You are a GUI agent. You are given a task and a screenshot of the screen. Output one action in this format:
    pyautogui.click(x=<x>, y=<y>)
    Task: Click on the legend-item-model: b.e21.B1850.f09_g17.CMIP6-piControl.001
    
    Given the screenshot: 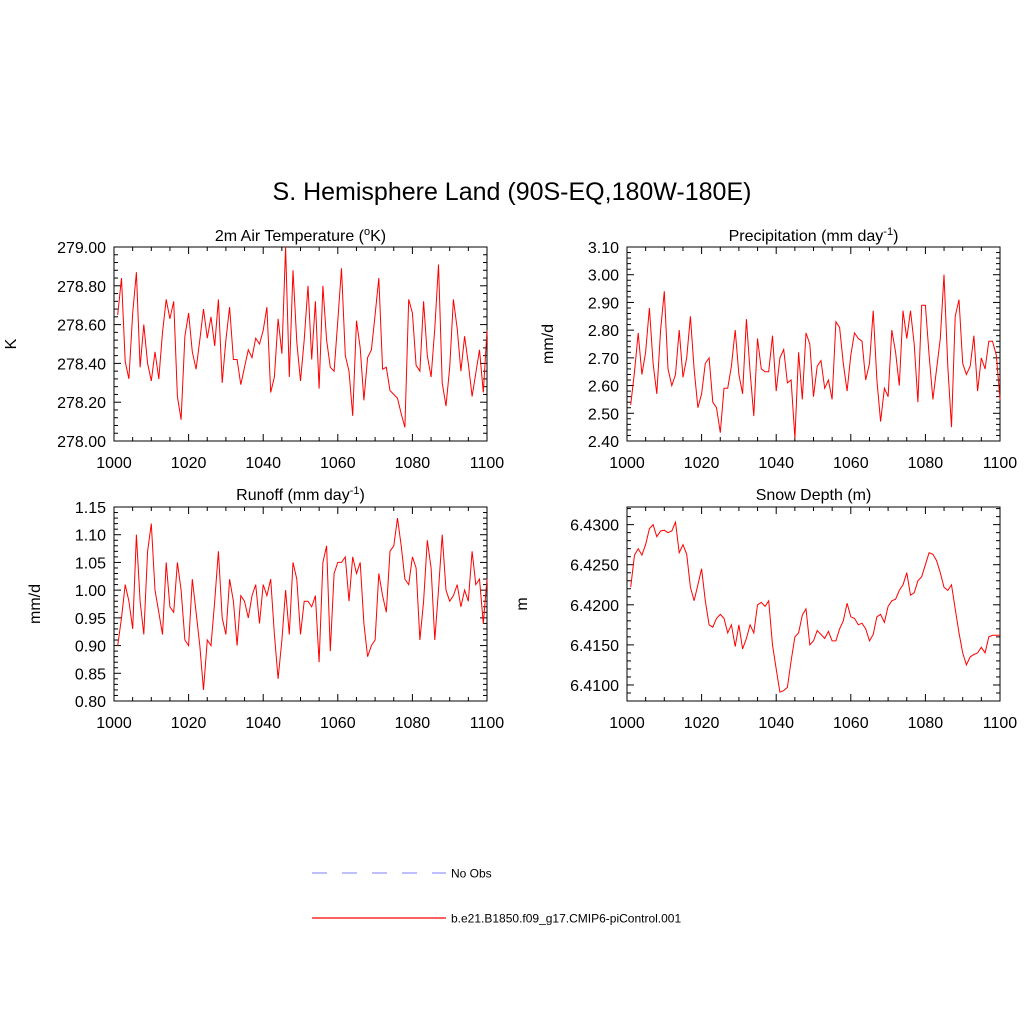 What is the action you would take?
    pyautogui.click(x=496, y=919)
    